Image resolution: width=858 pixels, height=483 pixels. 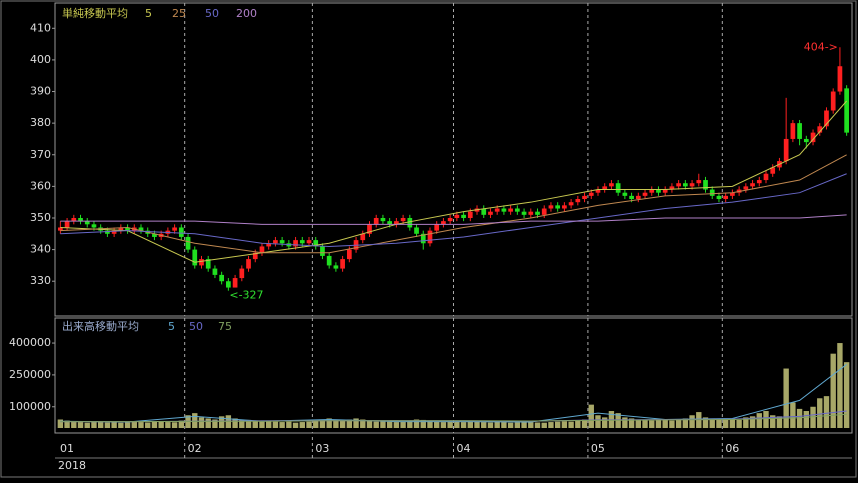 I want to click on x-tick-label: 02, so click(x=195, y=448).